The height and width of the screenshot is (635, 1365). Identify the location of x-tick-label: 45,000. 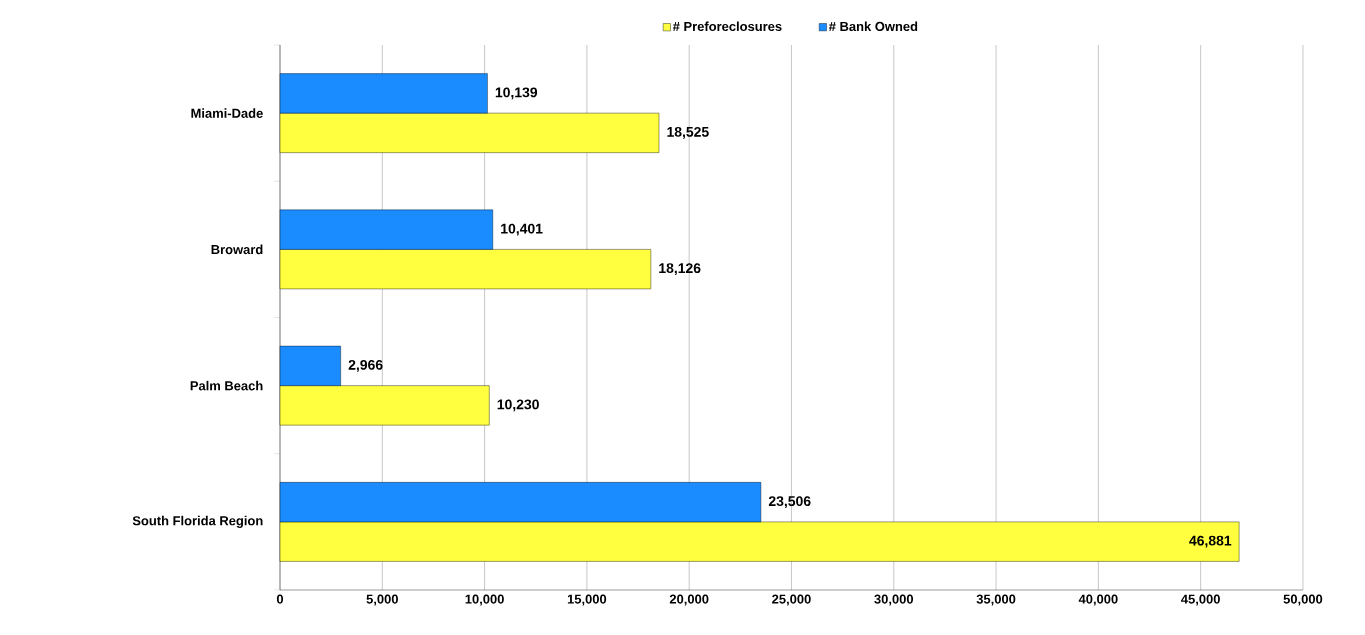
(1200, 600).